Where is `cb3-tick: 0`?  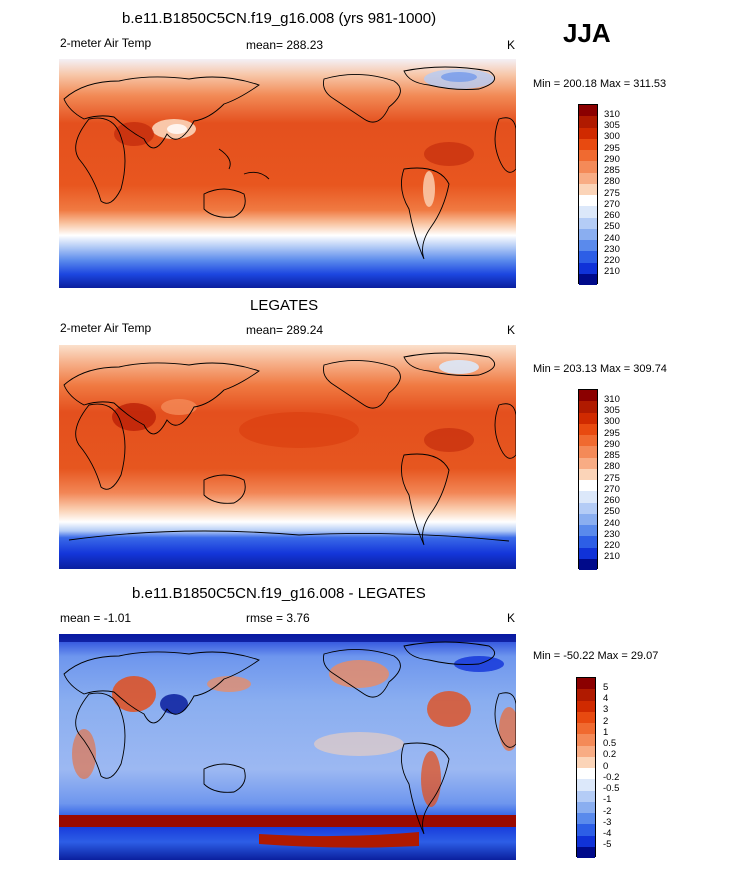
cb3-tick: 0 is located at coordinates (606, 766).